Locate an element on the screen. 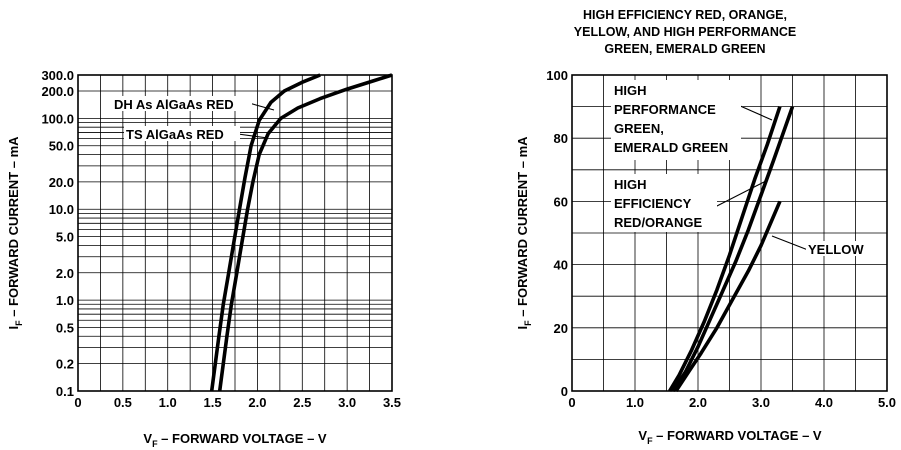 Image resolution: width=901 pixels, height=450 pixels. yellow-label: YELLOW is located at coordinates (836, 249).